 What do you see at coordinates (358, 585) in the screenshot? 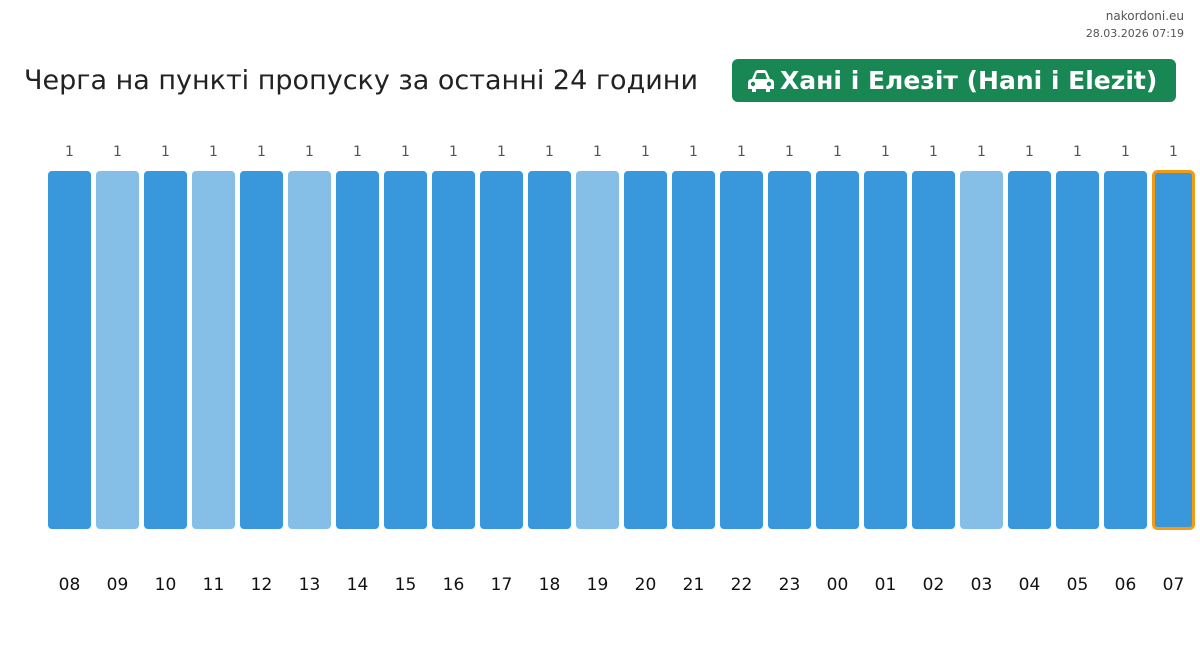
I see `x-tick-label: 14` at bounding box center [358, 585].